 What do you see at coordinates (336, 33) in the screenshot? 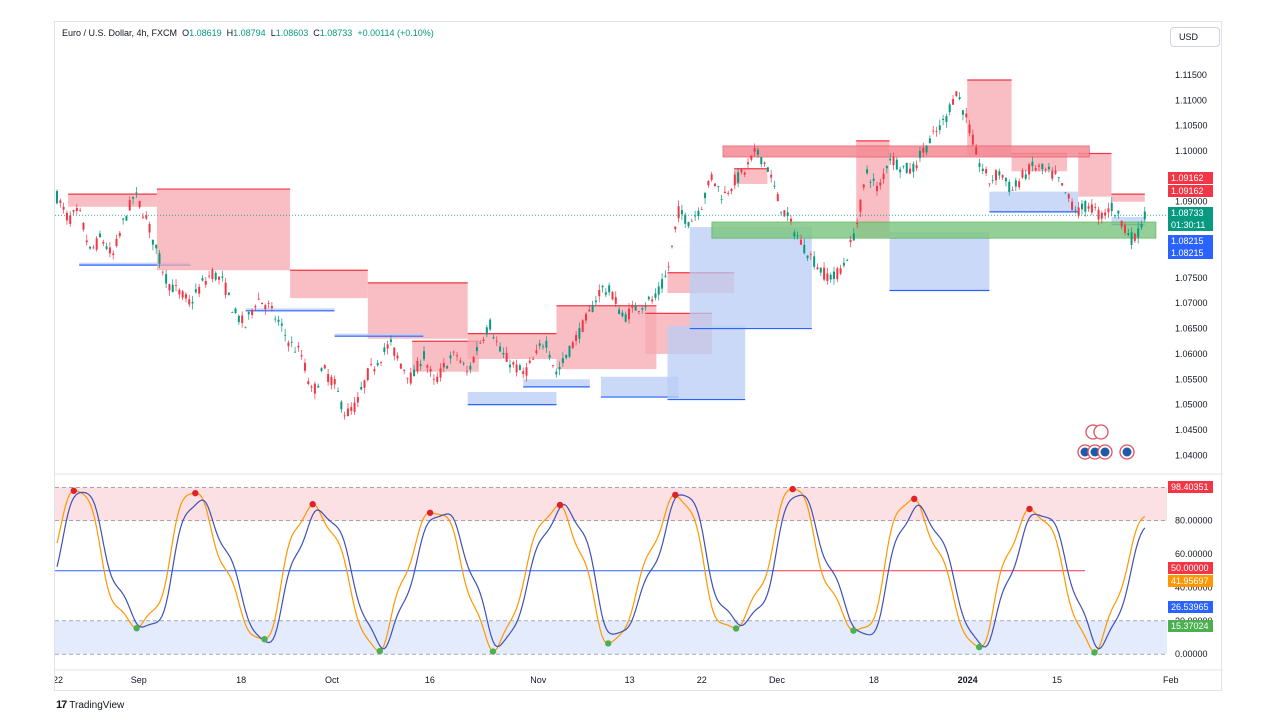
I see `close-value: 1.08733` at bounding box center [336, 33].